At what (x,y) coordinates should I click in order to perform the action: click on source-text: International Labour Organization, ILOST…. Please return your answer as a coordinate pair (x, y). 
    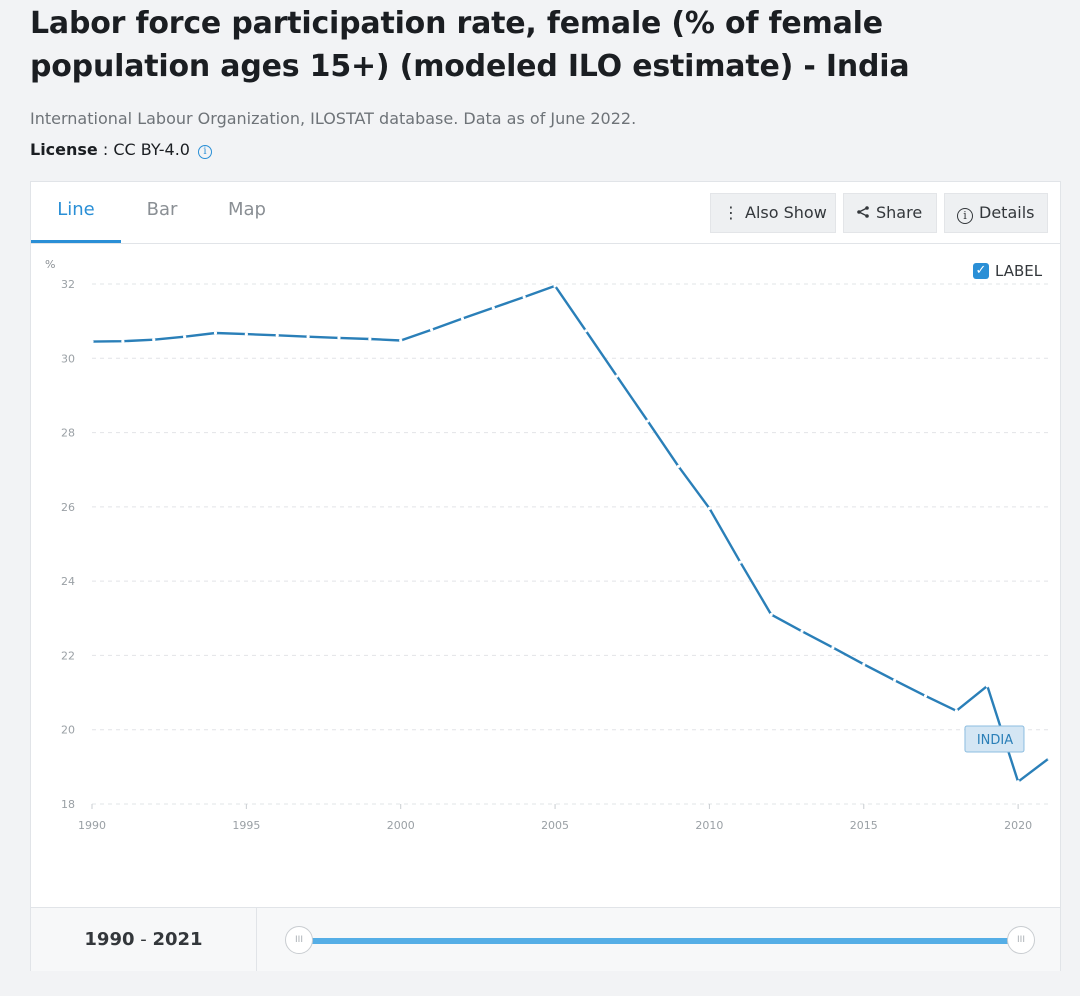
    Looking at the image, I should click on (333, 118).